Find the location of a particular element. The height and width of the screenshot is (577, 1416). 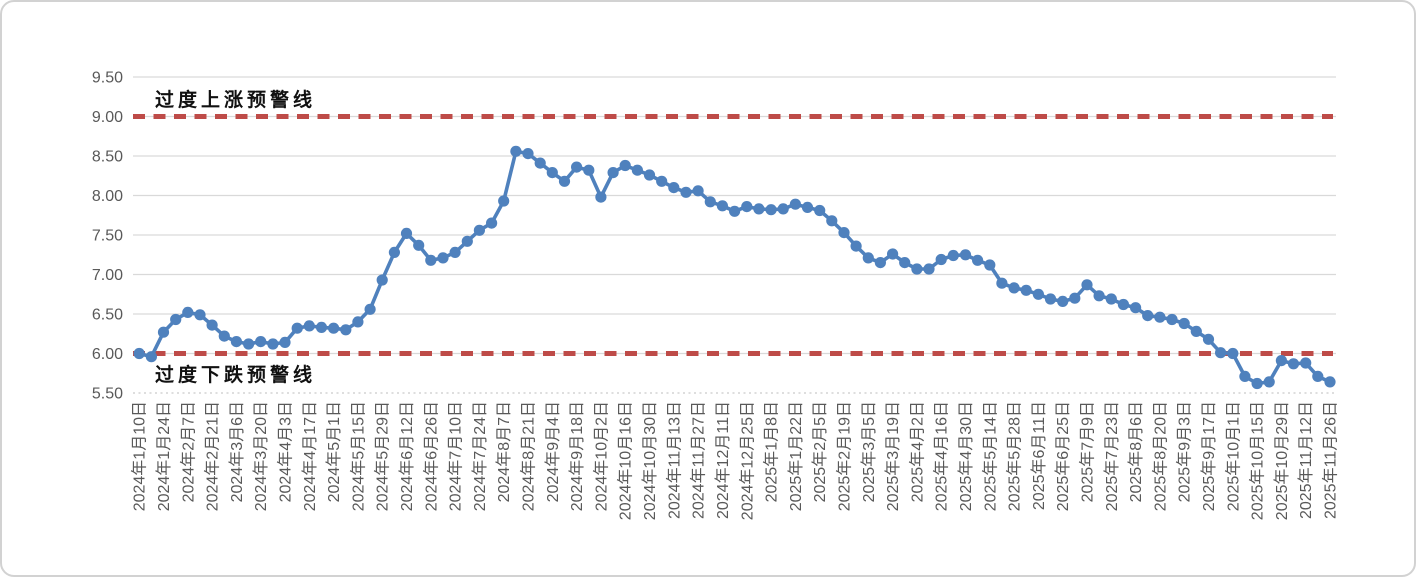

x-tick-label: 2025年11月12日 is located at coordinates (1306, 460).